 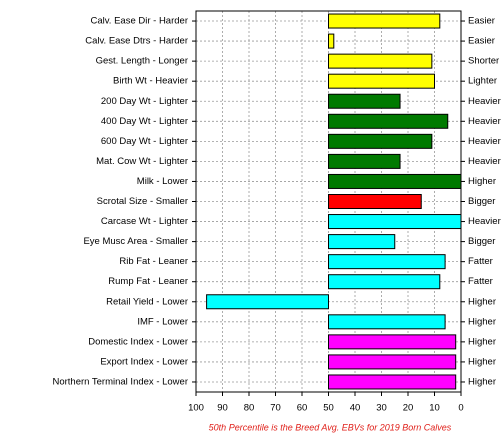 What do you see at coordinates (355, 408) in the screenshot?
I see `x-tick-label: 40` at bounding box center [355, 408].